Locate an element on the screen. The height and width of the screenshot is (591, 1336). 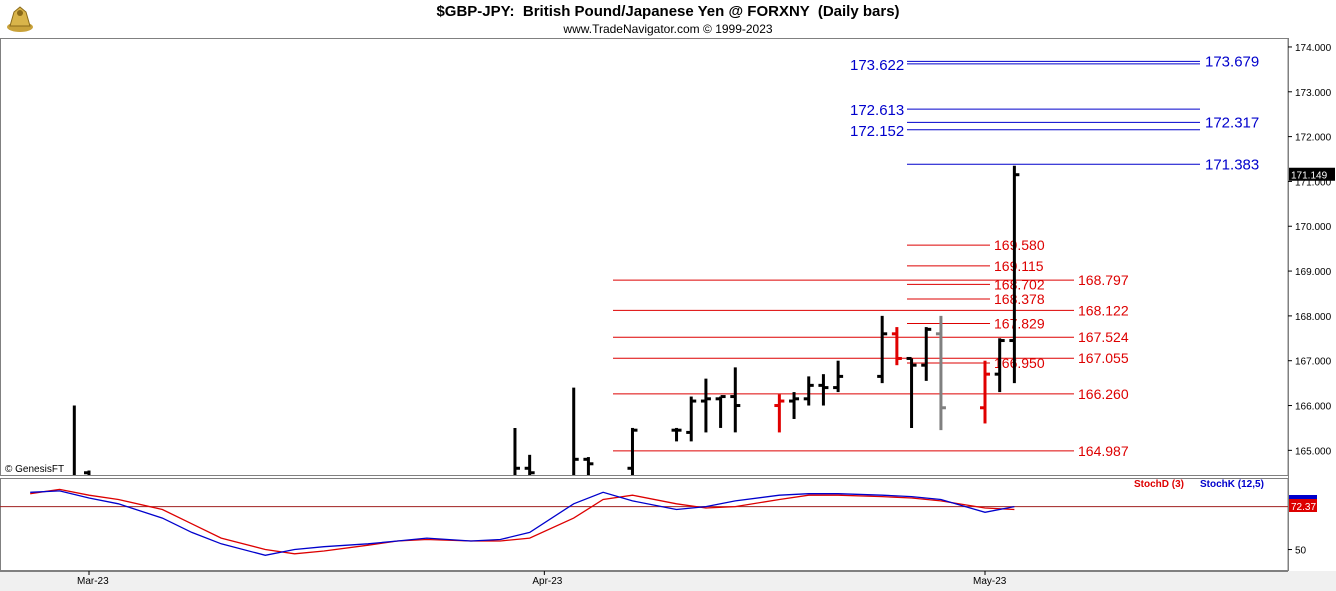
price-axis-tick-label: 165.000 is located at coordinates (1313, 451).